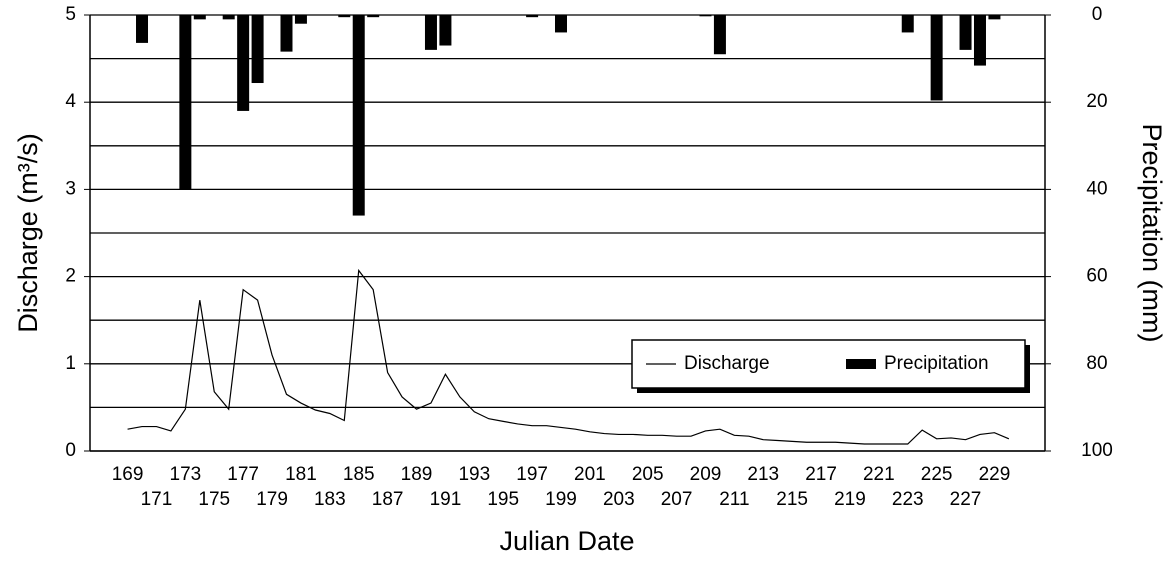 The image size is (1170, 561). Describe the element at coordinates (908, 499) in the screenshot. I see `x-tick-label: 223` at that location.